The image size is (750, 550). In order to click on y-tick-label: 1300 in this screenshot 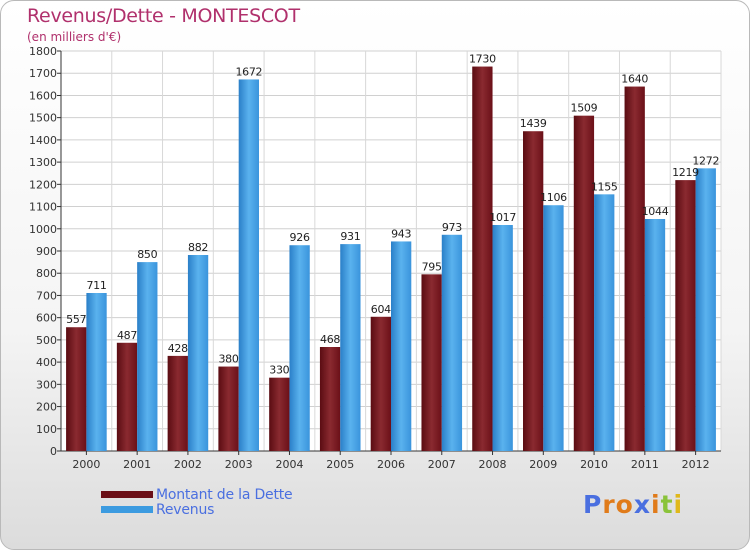, I will do `click(43, 162)`.